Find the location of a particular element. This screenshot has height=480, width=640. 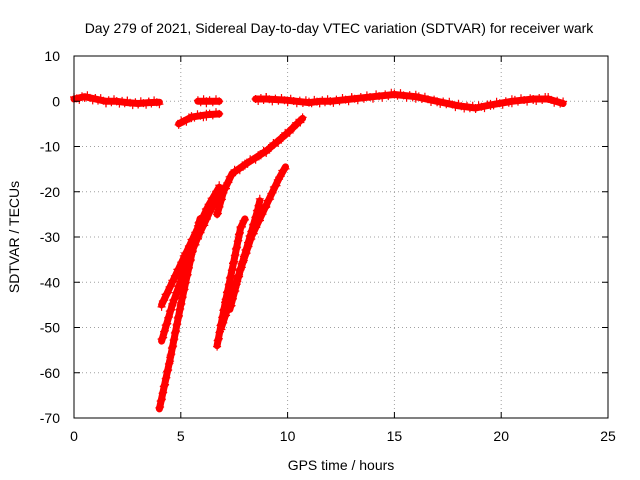

y-tick-label: -40 is located at coordinates (50, 282).